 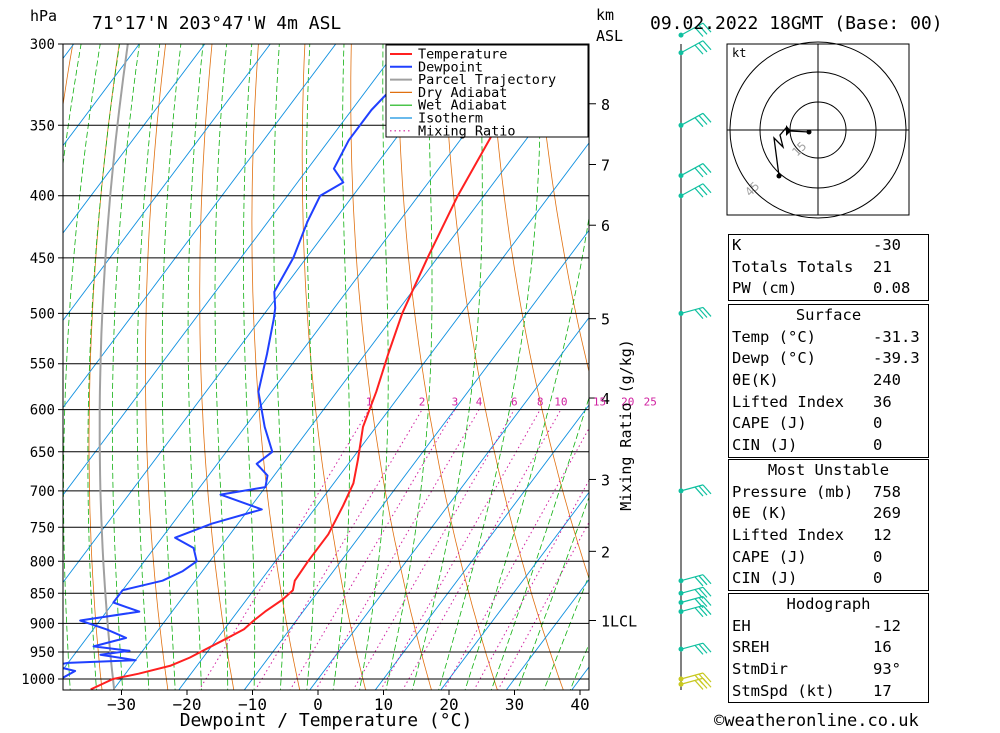 What do you see at coordinates (479, 402) in the screenshot?
I see `mixing-ratio-label: 4` at bounding box center [479, 402].